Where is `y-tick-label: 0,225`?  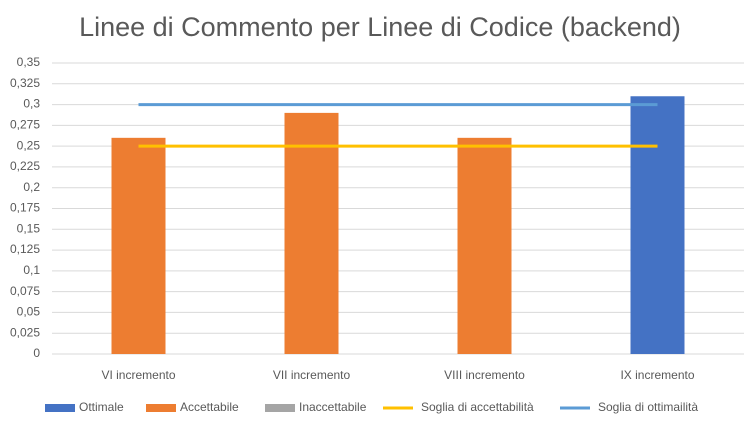 y-tick-label: 0,225 is located at coordinates (25, 166).